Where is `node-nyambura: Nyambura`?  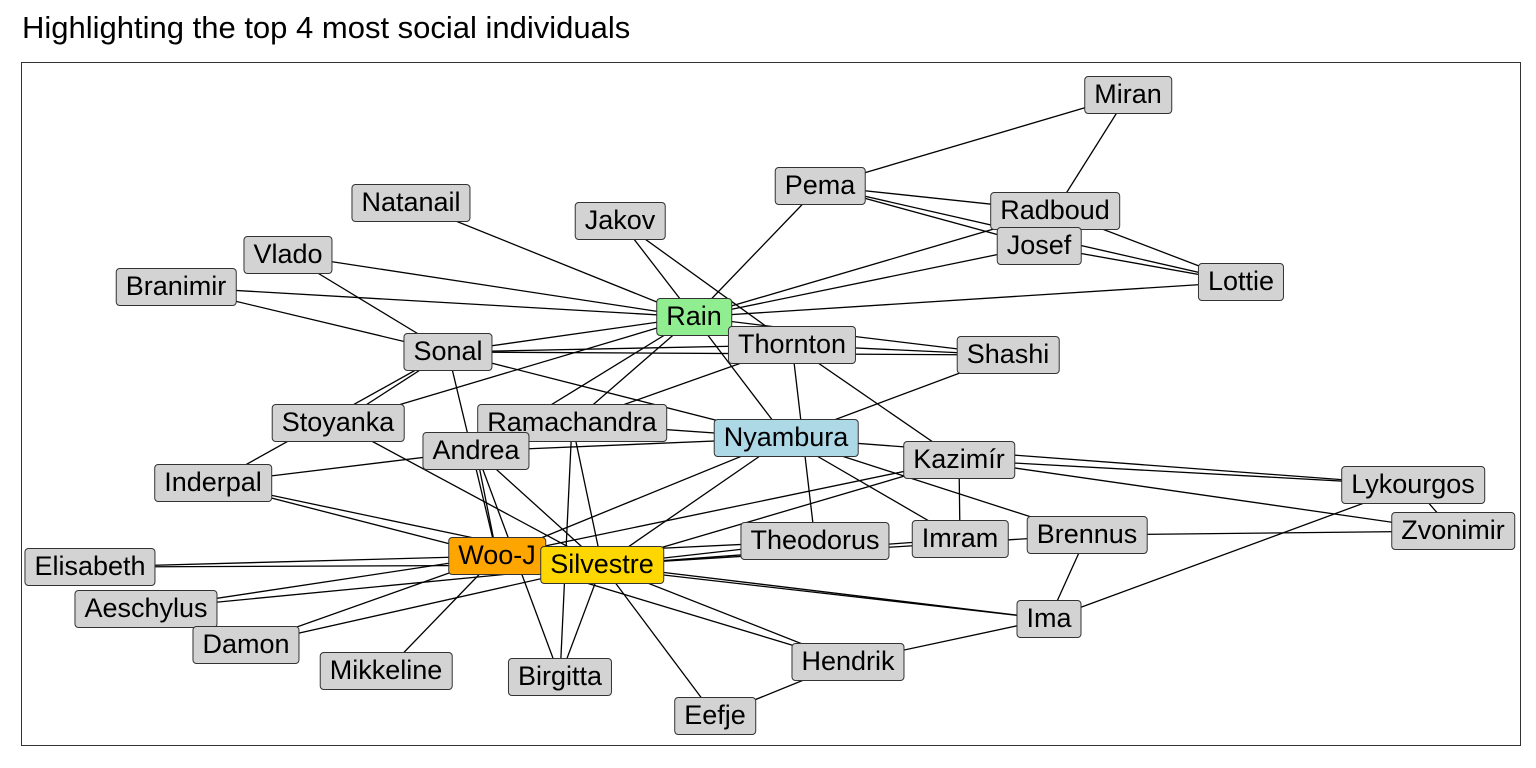 node-nyambura: Nyambura is located at coordinates (786, 438).